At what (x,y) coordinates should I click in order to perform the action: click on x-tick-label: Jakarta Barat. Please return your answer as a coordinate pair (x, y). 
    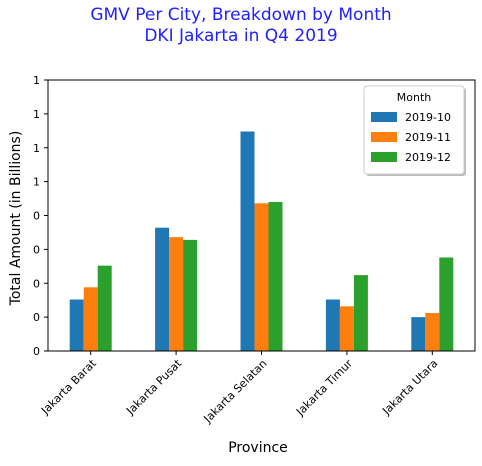
    Looking at the image, I should click on (68, 386).